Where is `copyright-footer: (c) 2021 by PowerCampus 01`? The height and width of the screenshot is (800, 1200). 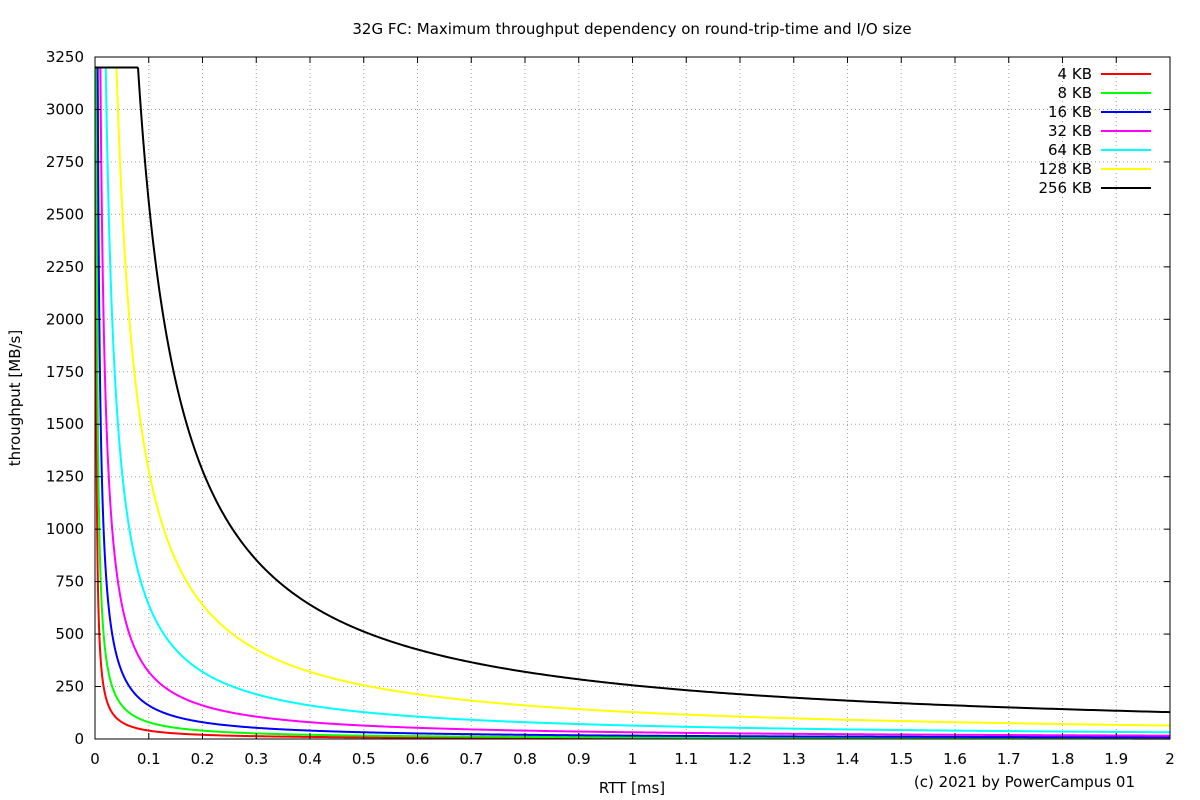
copyright-footer: (c) 2021 by PowerCampus 01 is located at coordinates (1024, 782).